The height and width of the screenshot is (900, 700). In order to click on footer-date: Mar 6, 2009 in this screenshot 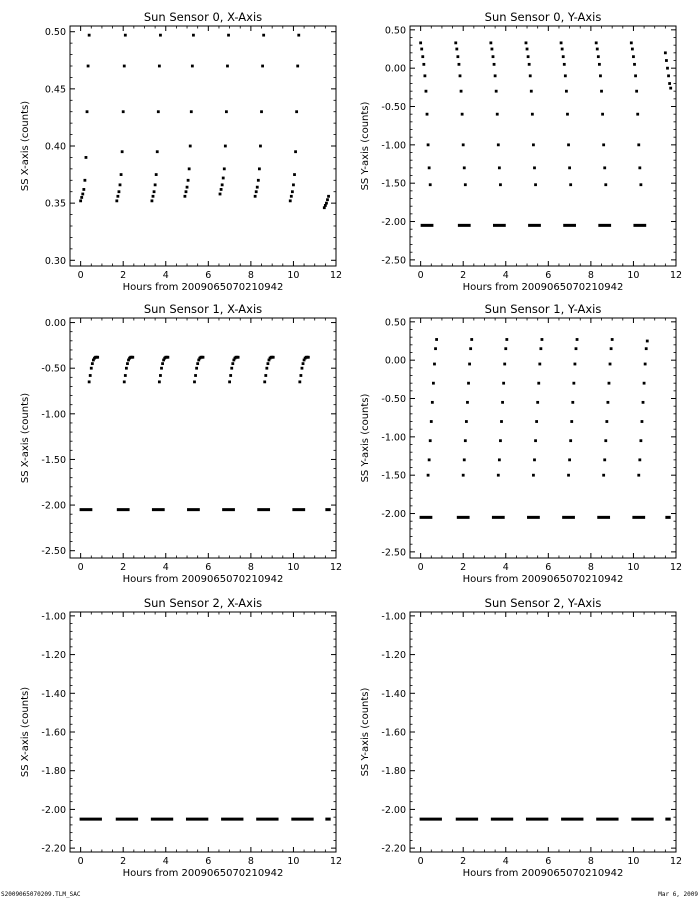, I will do `click(678, 894)`.